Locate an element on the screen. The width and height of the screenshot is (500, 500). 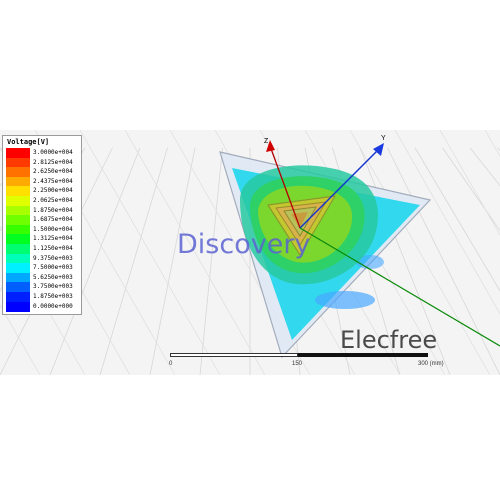
legend-entry: 3.7500e+003 is located at coordinates (42, 287).